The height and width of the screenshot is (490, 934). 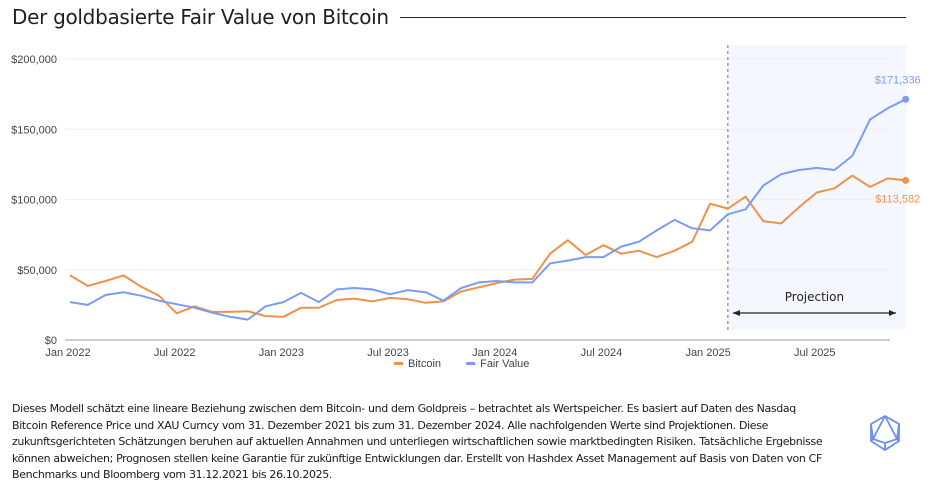 What do you see at coordinates (906, 99) in the screenshot?
I see `endpoint-fair-value` at bounding box center [906, 99].